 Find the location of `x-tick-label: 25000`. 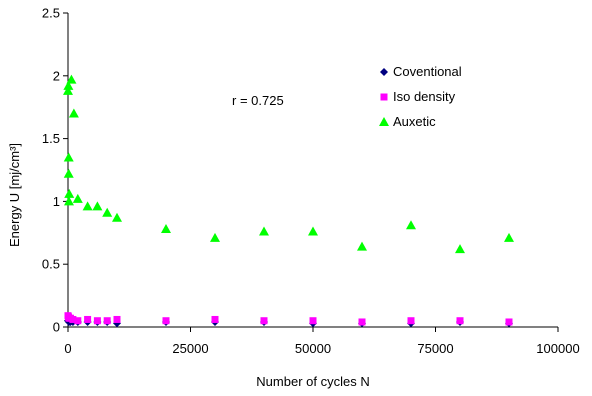

x-tick-label: 25000 is located at coordinates (190, 348).